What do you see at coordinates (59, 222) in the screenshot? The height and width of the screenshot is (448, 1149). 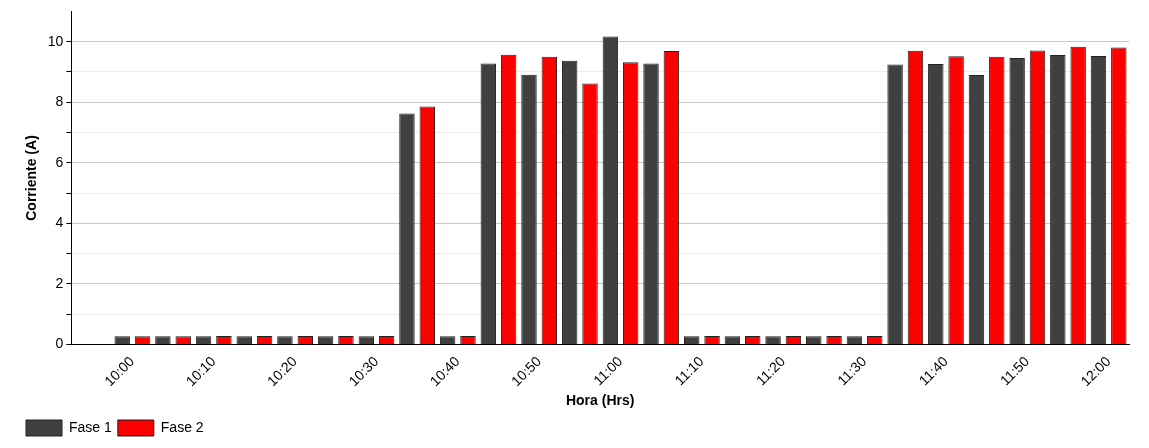 I see `y-tick-label: 4` at bounding box center [59, 222].